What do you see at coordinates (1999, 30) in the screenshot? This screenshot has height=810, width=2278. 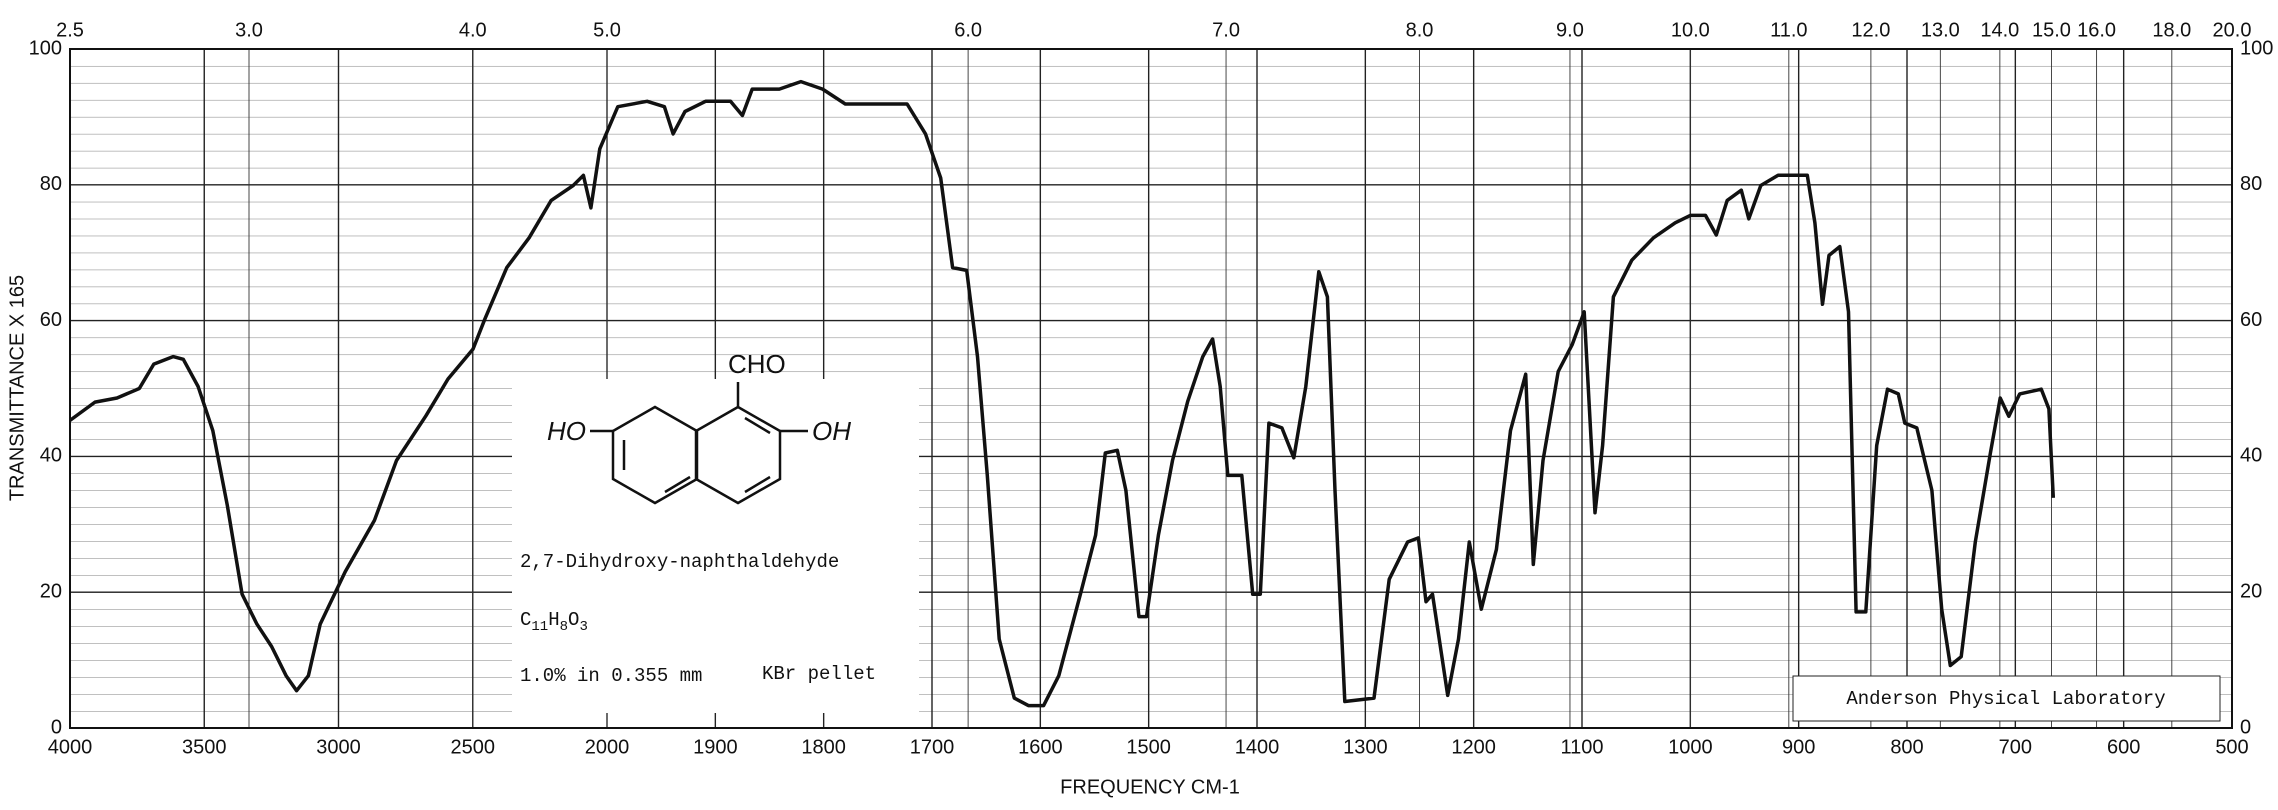 I see `x2-tick-label: 14.0` at bounding box center [1999, 30].